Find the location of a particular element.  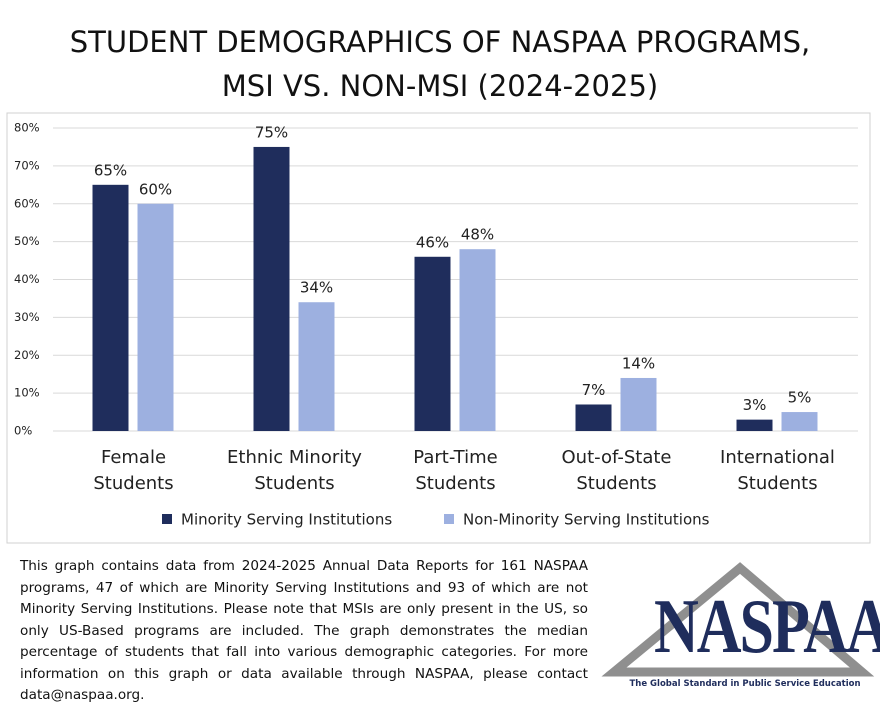

data-label: 46% is located at coordinates (432, 242).